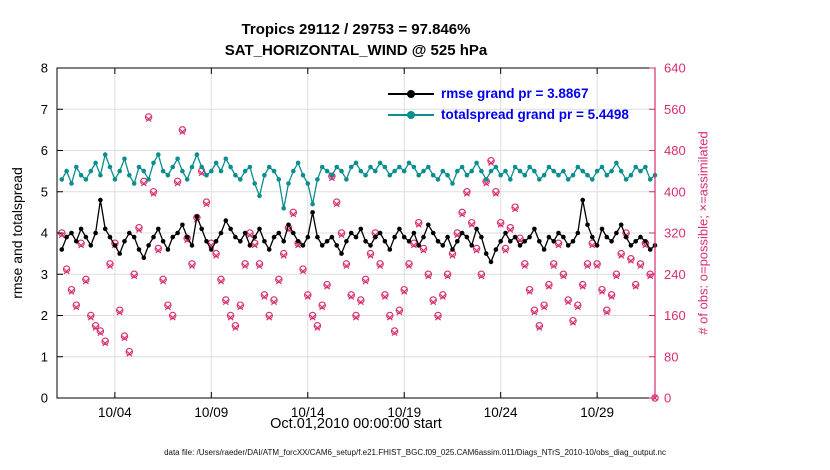 This screenshot has height=470, width=830. What do you see at coordinates (356, 29) in the screenshot?
I see `chart-title-line1: Tropics 29112 / 29753 = 97.846%` at bounding box center [356, 29].